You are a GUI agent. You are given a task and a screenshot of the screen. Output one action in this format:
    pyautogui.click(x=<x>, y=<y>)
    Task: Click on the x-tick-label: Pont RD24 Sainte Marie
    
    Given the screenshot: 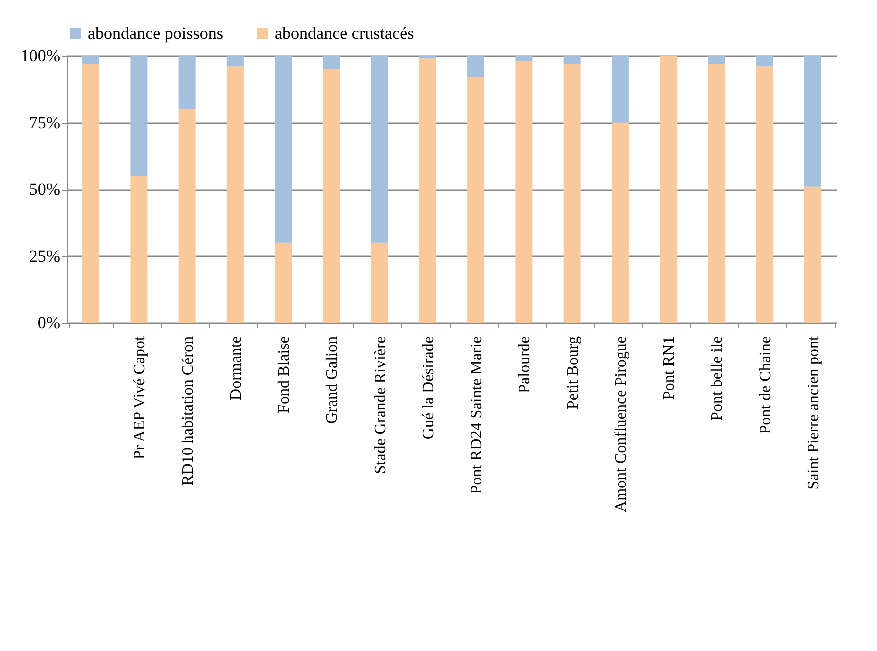 What is the action you would take?
    pyautogui.click(x=477, y=415)
    